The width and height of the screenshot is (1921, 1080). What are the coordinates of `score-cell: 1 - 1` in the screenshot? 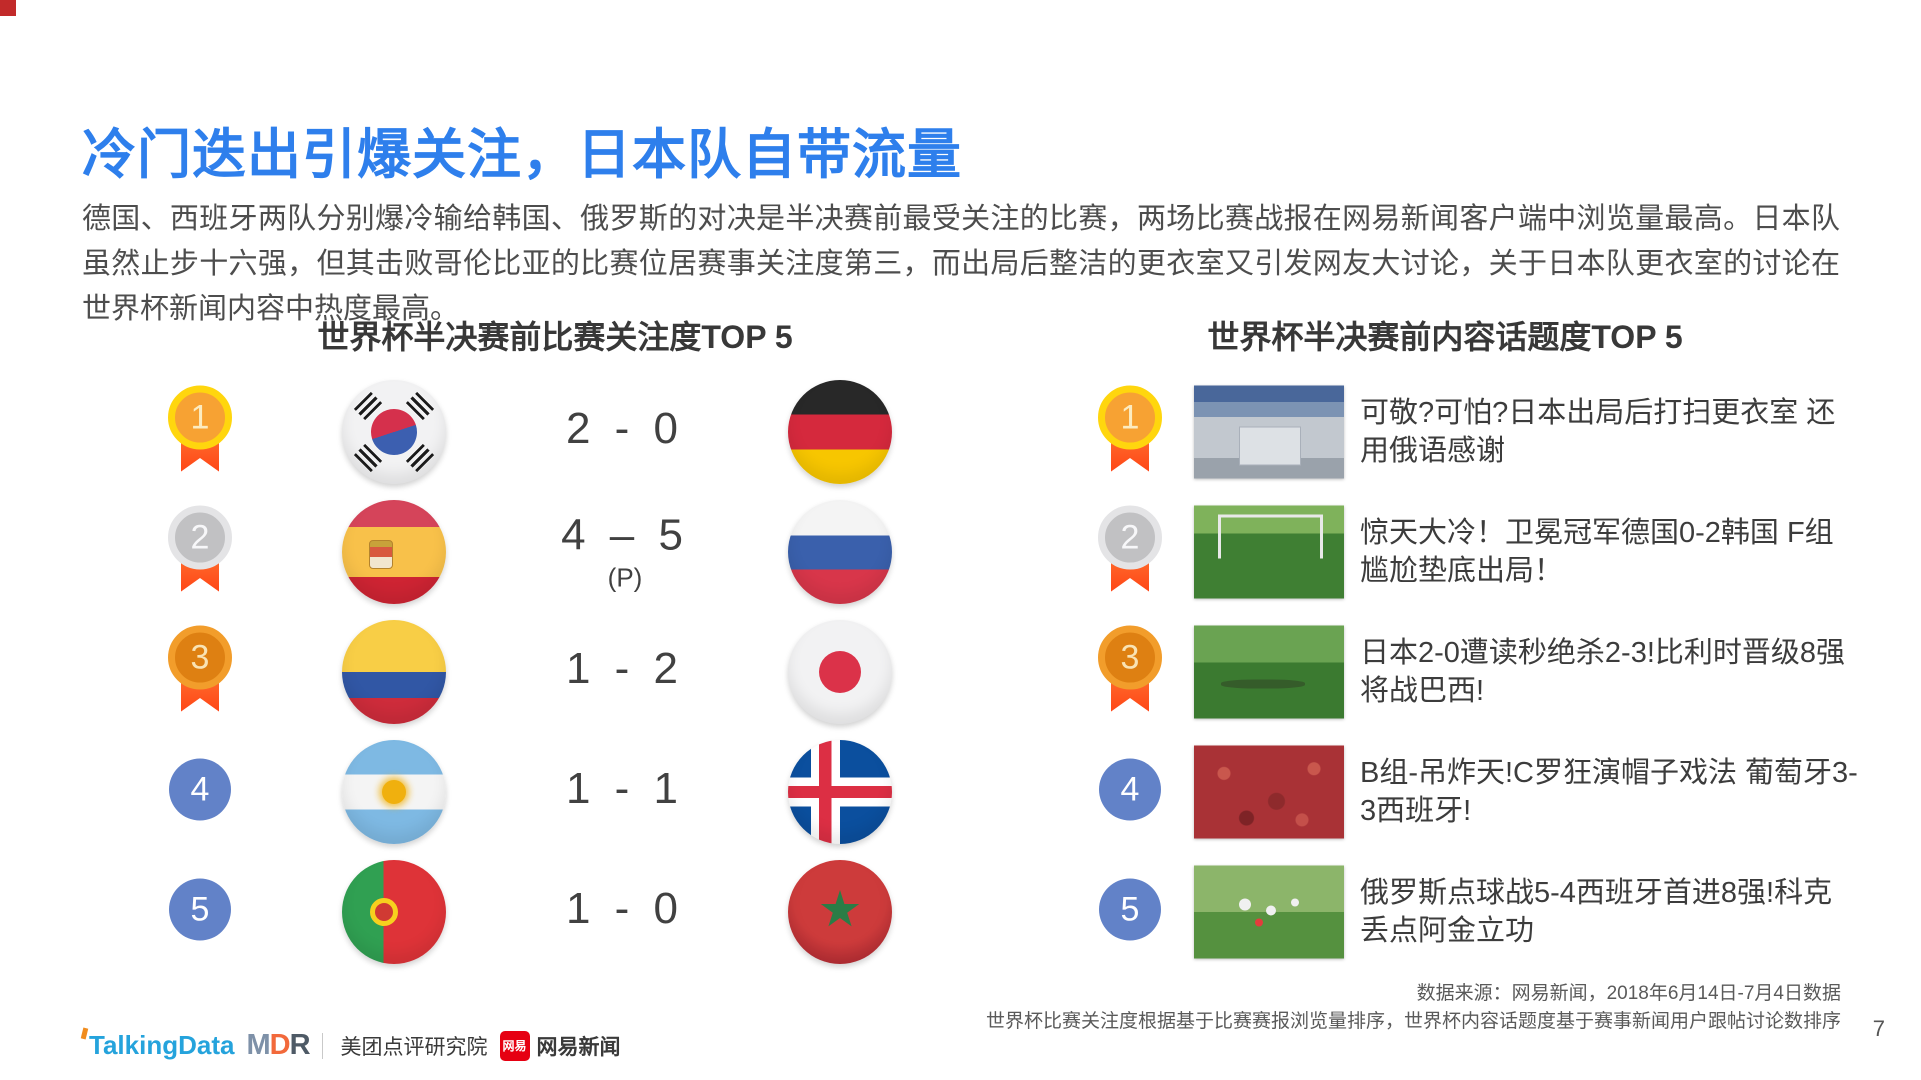 It's located at (625, 792).